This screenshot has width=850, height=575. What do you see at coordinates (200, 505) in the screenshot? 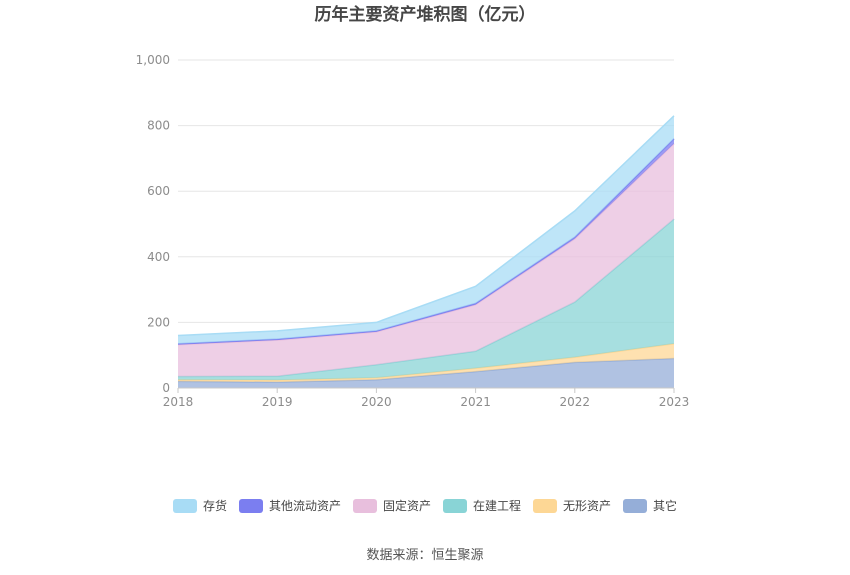
I see `legend-item: 存货` at bounding box center [200, 505].